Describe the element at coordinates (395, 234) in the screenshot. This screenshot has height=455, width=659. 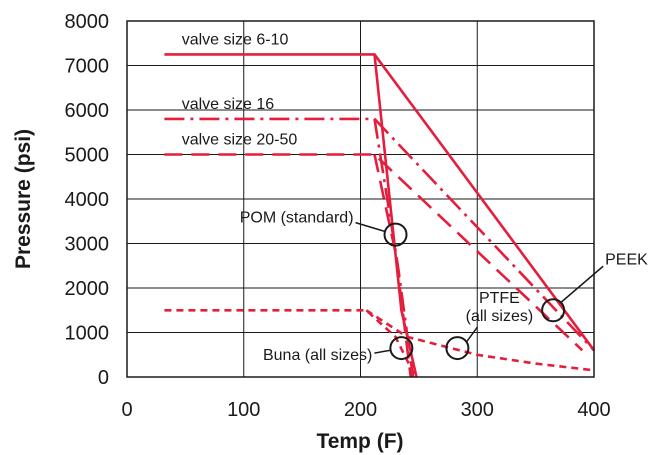
I see `pom-callout-circle` at that location.